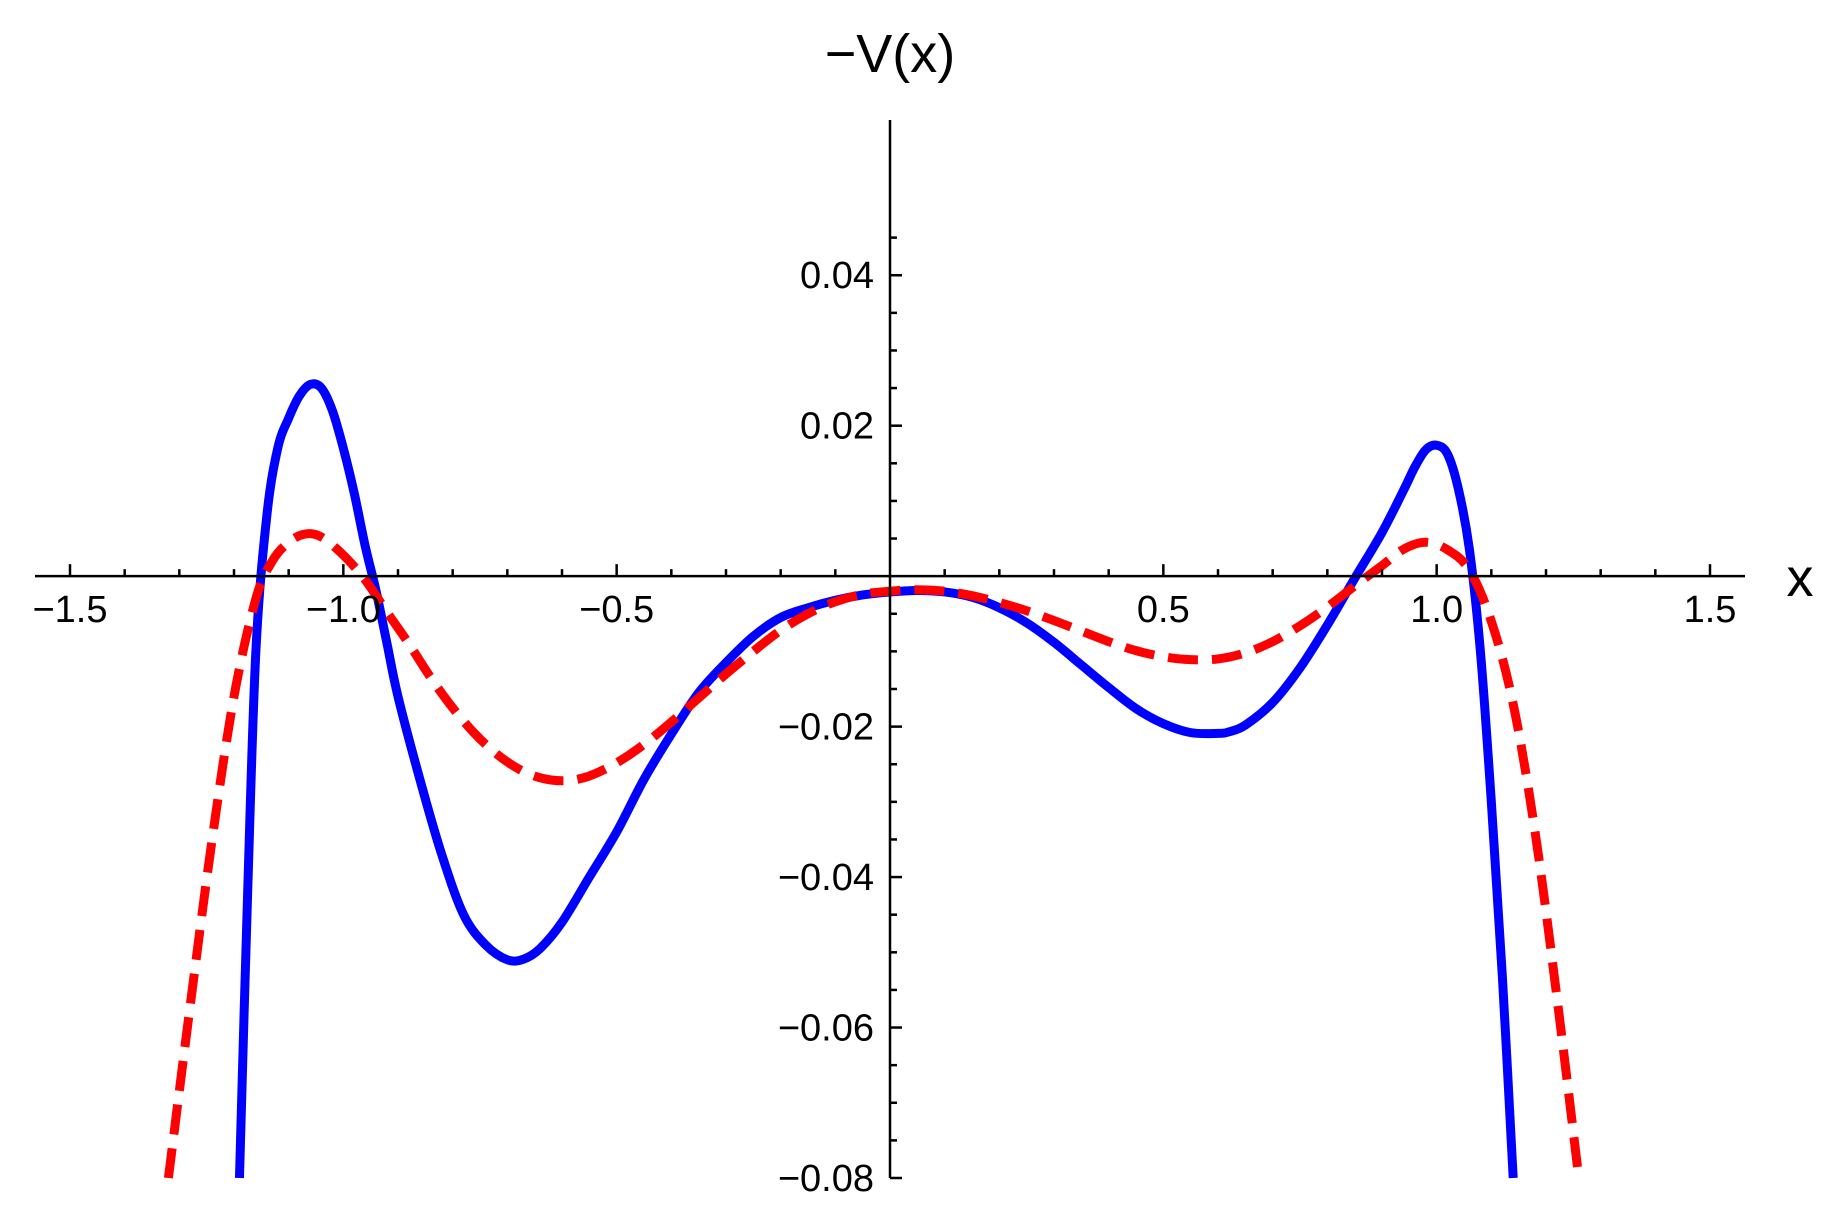  Describe the element at coordinates (826, 1029) in the screenshot. I see `y-tick-label: −0.06` at that location.